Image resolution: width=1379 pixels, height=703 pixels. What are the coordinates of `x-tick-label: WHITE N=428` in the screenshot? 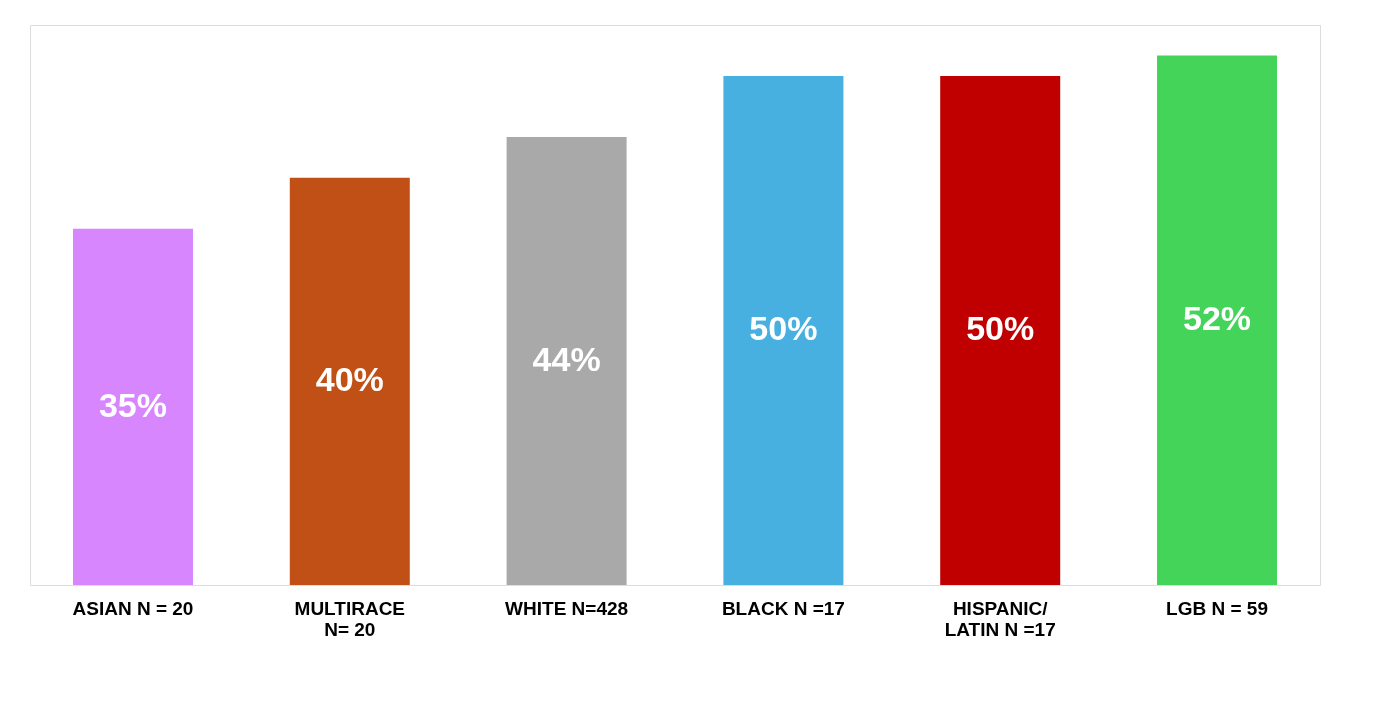 It's located at (567, 608).